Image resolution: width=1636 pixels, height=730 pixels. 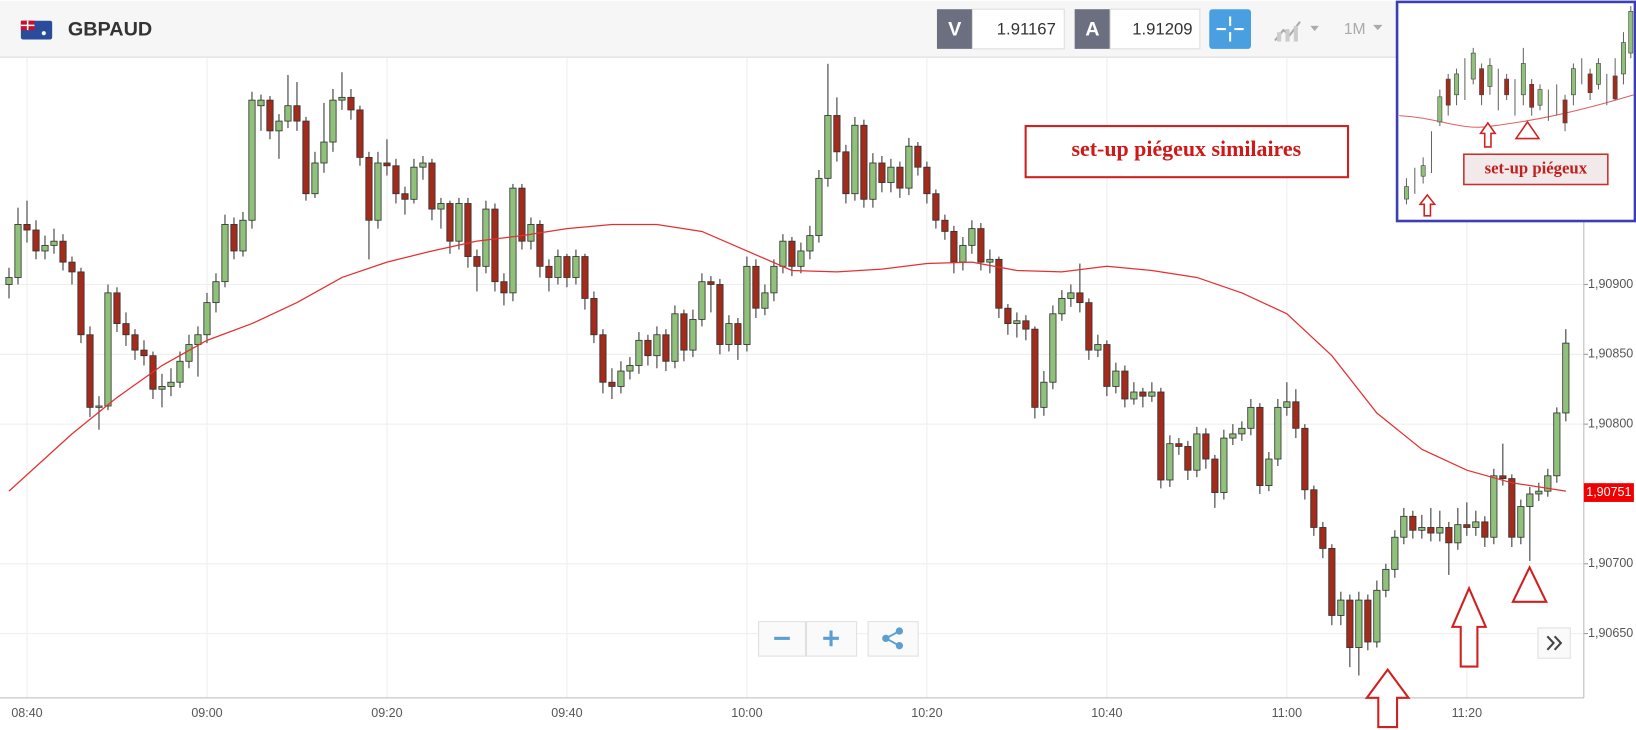 I want to click on annotation-box, so click(x=1187, y=152).